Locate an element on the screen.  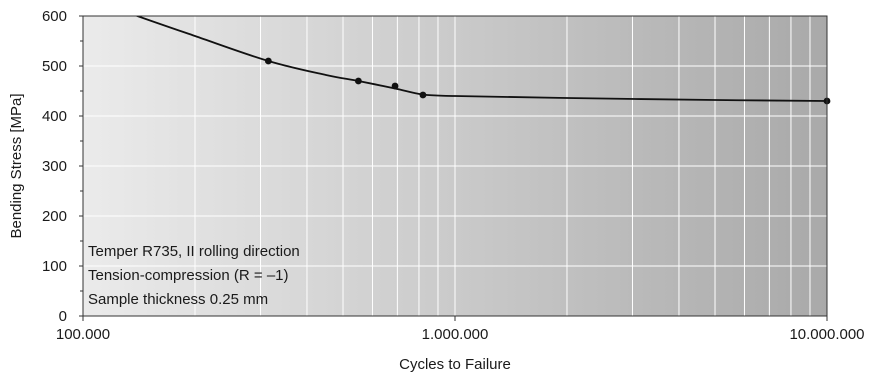
annotation-thickness: Sample thickness 0.25 mm is located at coordinates (178, 299).